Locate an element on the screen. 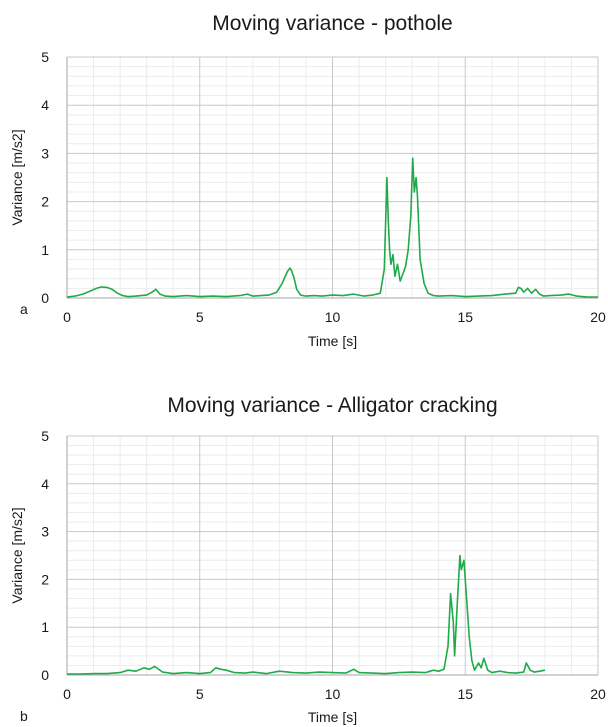 This screenshot has height=727, width=608. panel-label: a is located at coordinates (24, 309).